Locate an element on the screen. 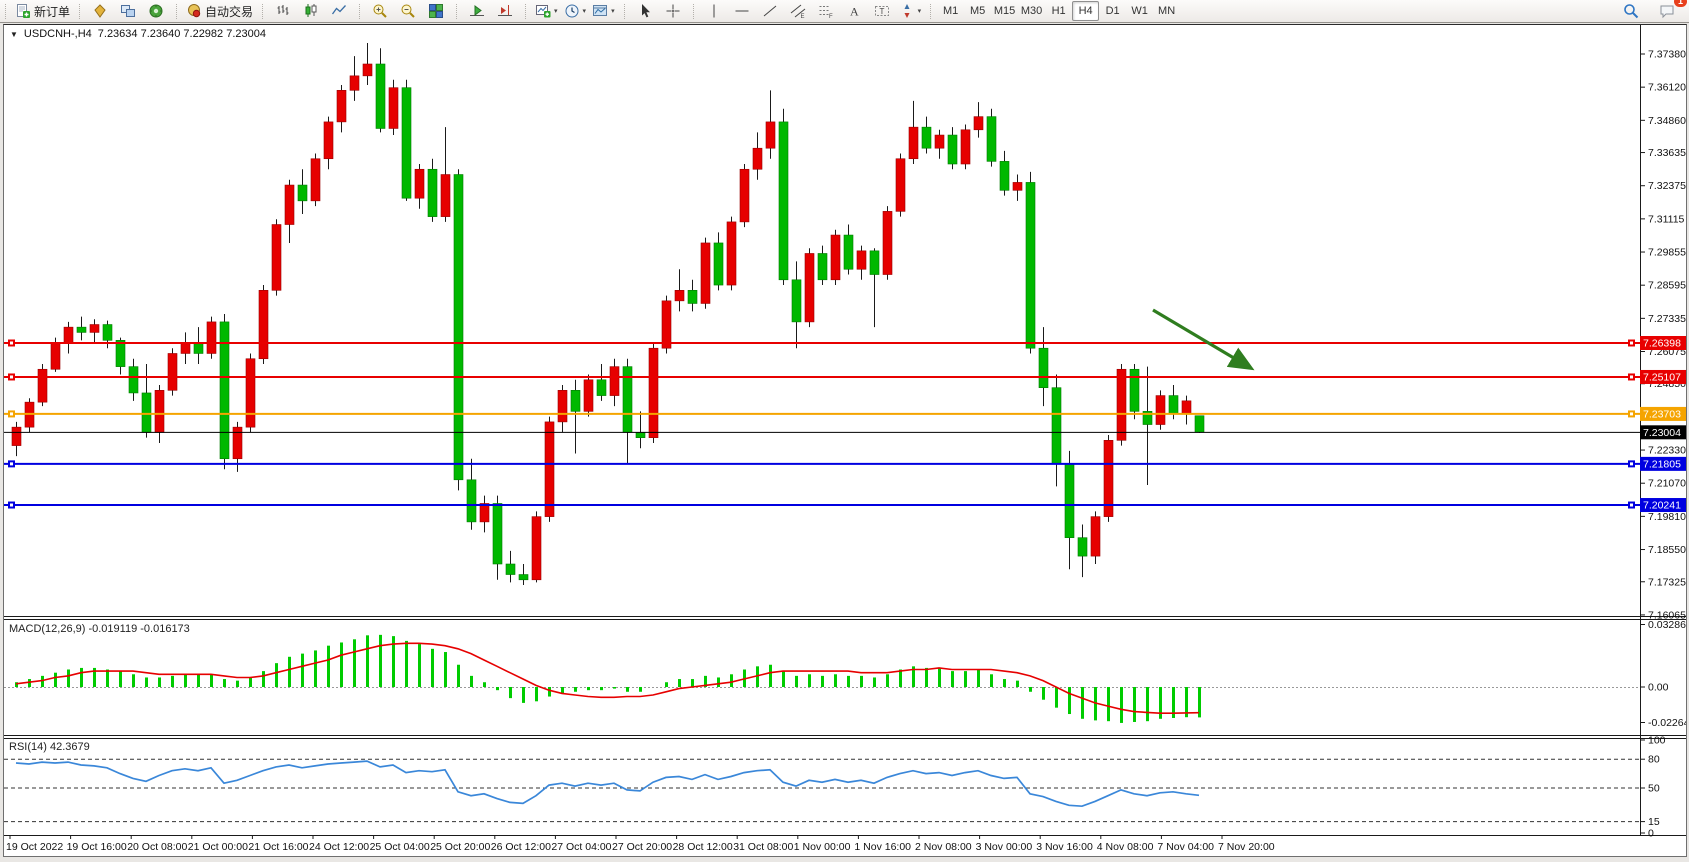 Image resolution: width=1689 pixels, height=862 pixels. zoom-out-button is located at coordinates (408, 11).